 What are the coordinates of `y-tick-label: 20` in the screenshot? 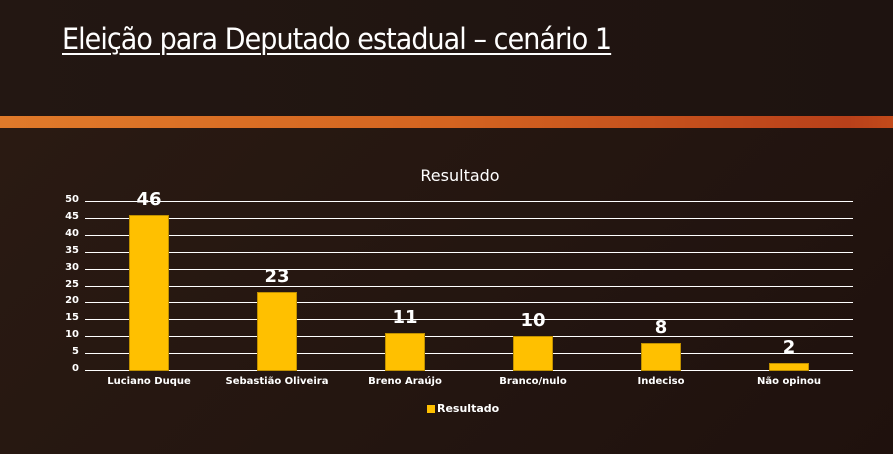 It's located at (72, 301).